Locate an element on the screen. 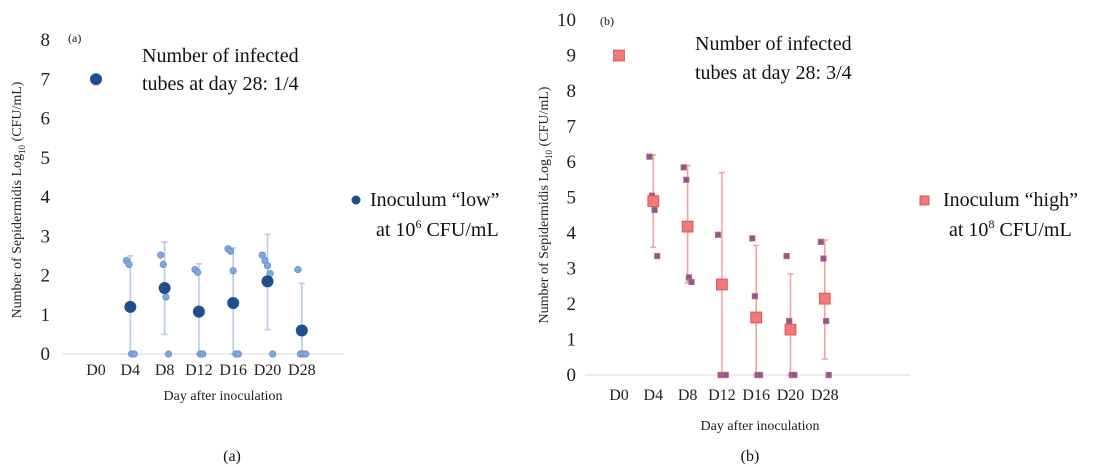 The image size is (1099, 467). panel-b-xlabel: Day after inoculation is located at coordinates (760, 426).